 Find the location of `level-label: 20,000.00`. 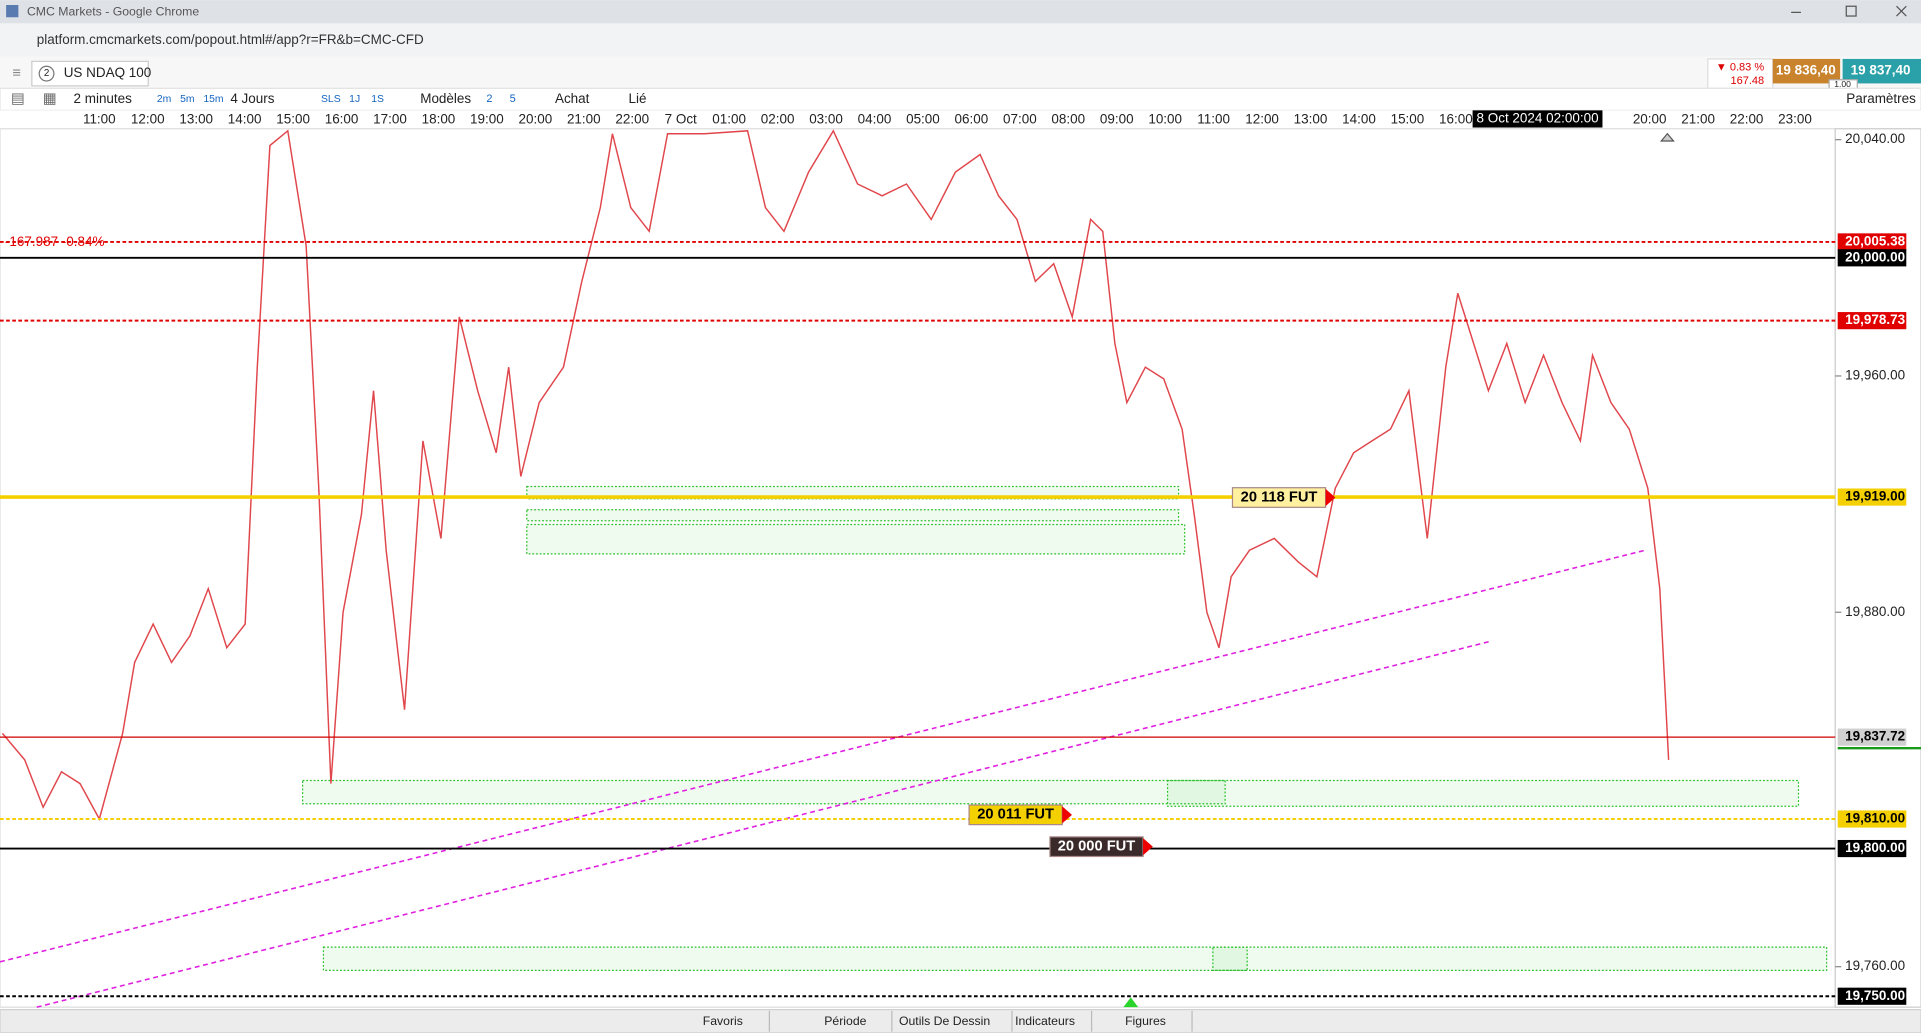

level-label: 20,000.00 is located at coordinates (1875, 256).